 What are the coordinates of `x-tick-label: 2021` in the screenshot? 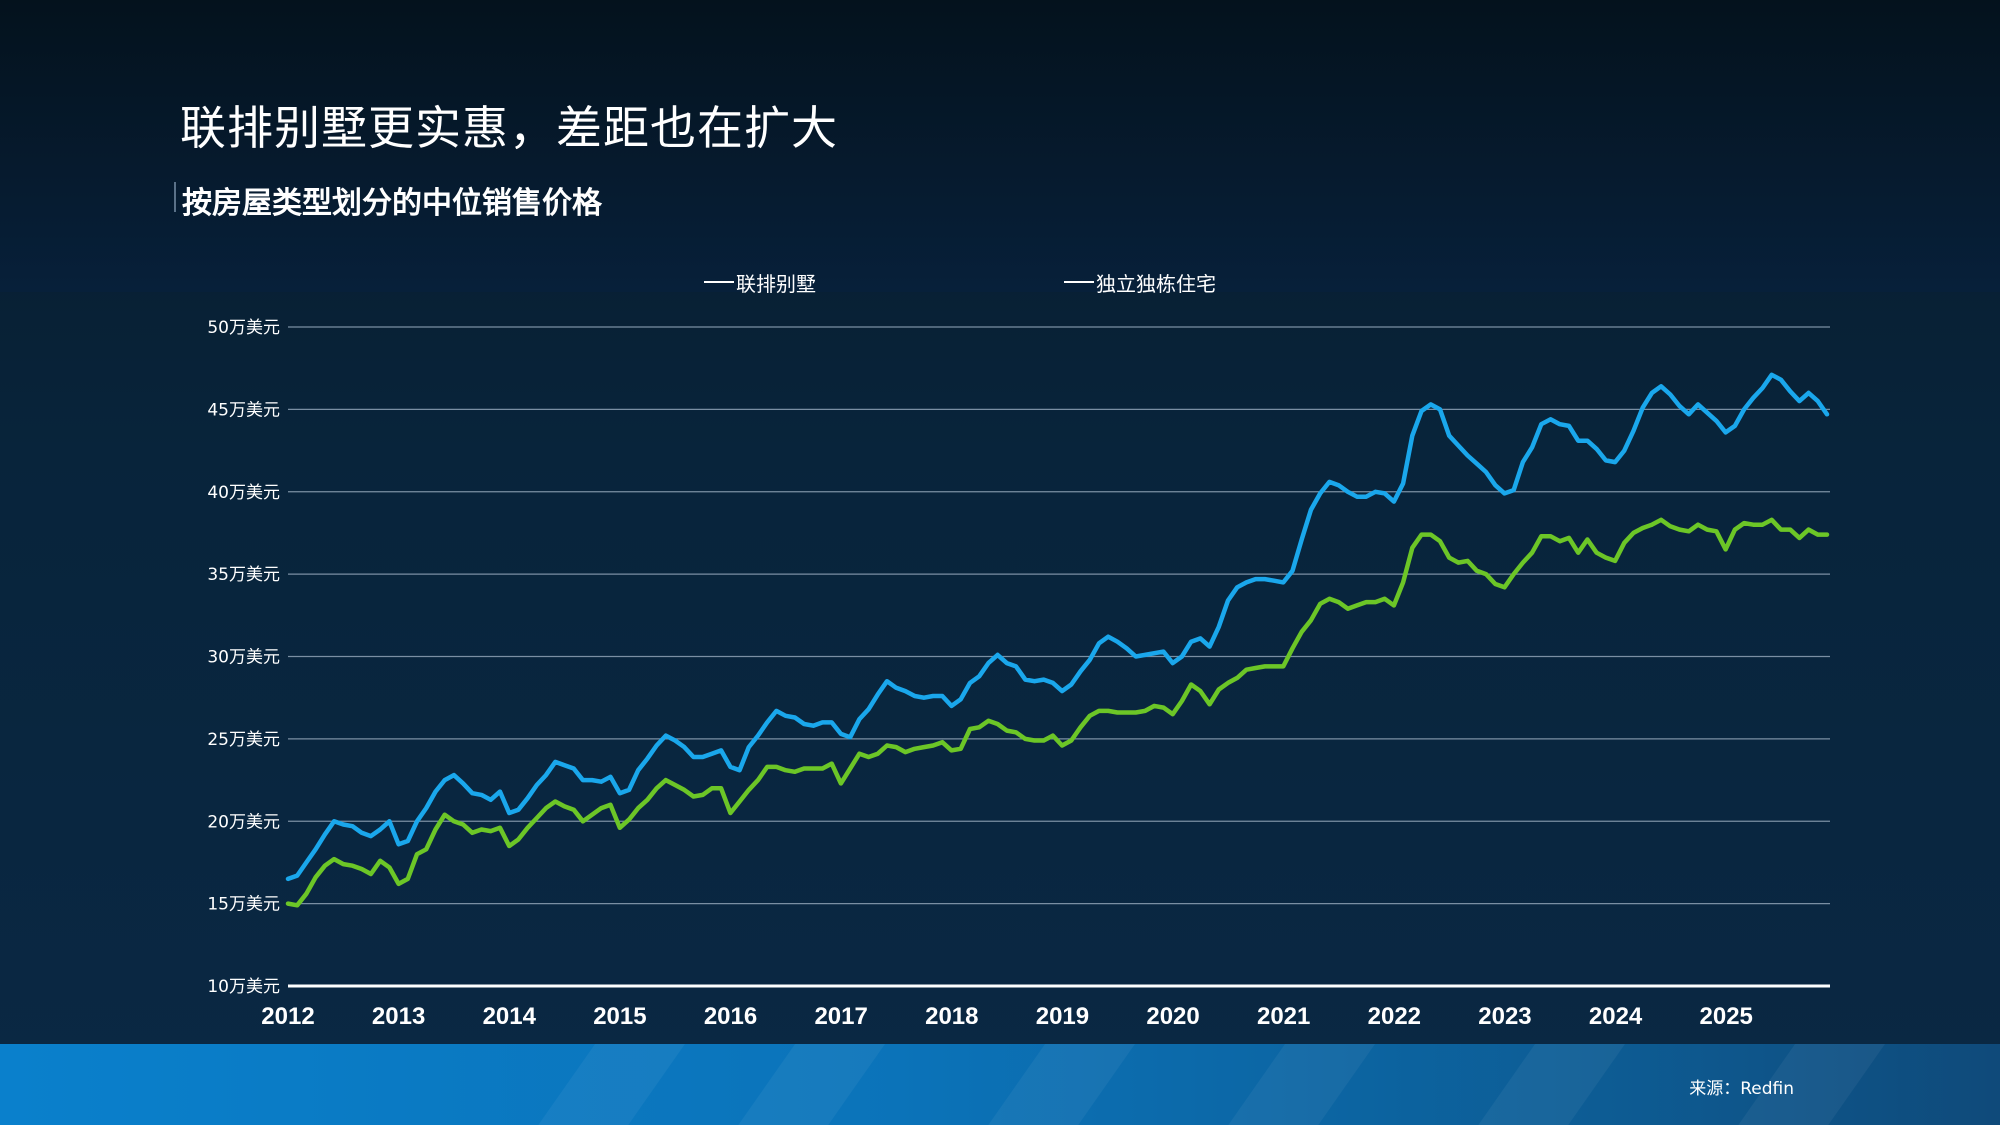 It's located at (1283, 1016).